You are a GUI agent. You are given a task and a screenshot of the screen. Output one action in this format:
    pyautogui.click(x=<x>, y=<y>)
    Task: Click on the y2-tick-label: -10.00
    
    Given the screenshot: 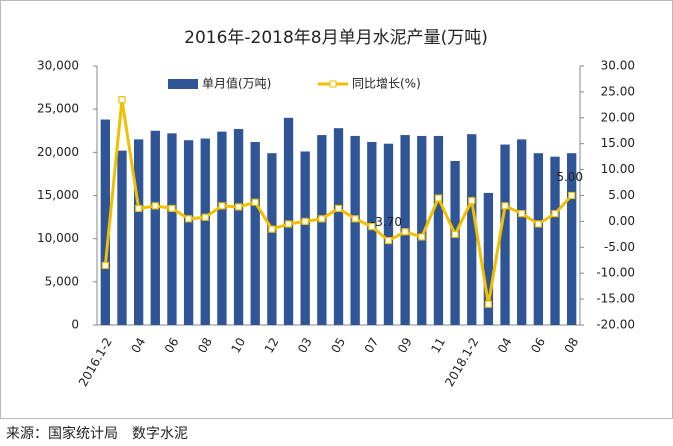 What is the action you would take?
    pyautogui.click(x=615, y=273)
    